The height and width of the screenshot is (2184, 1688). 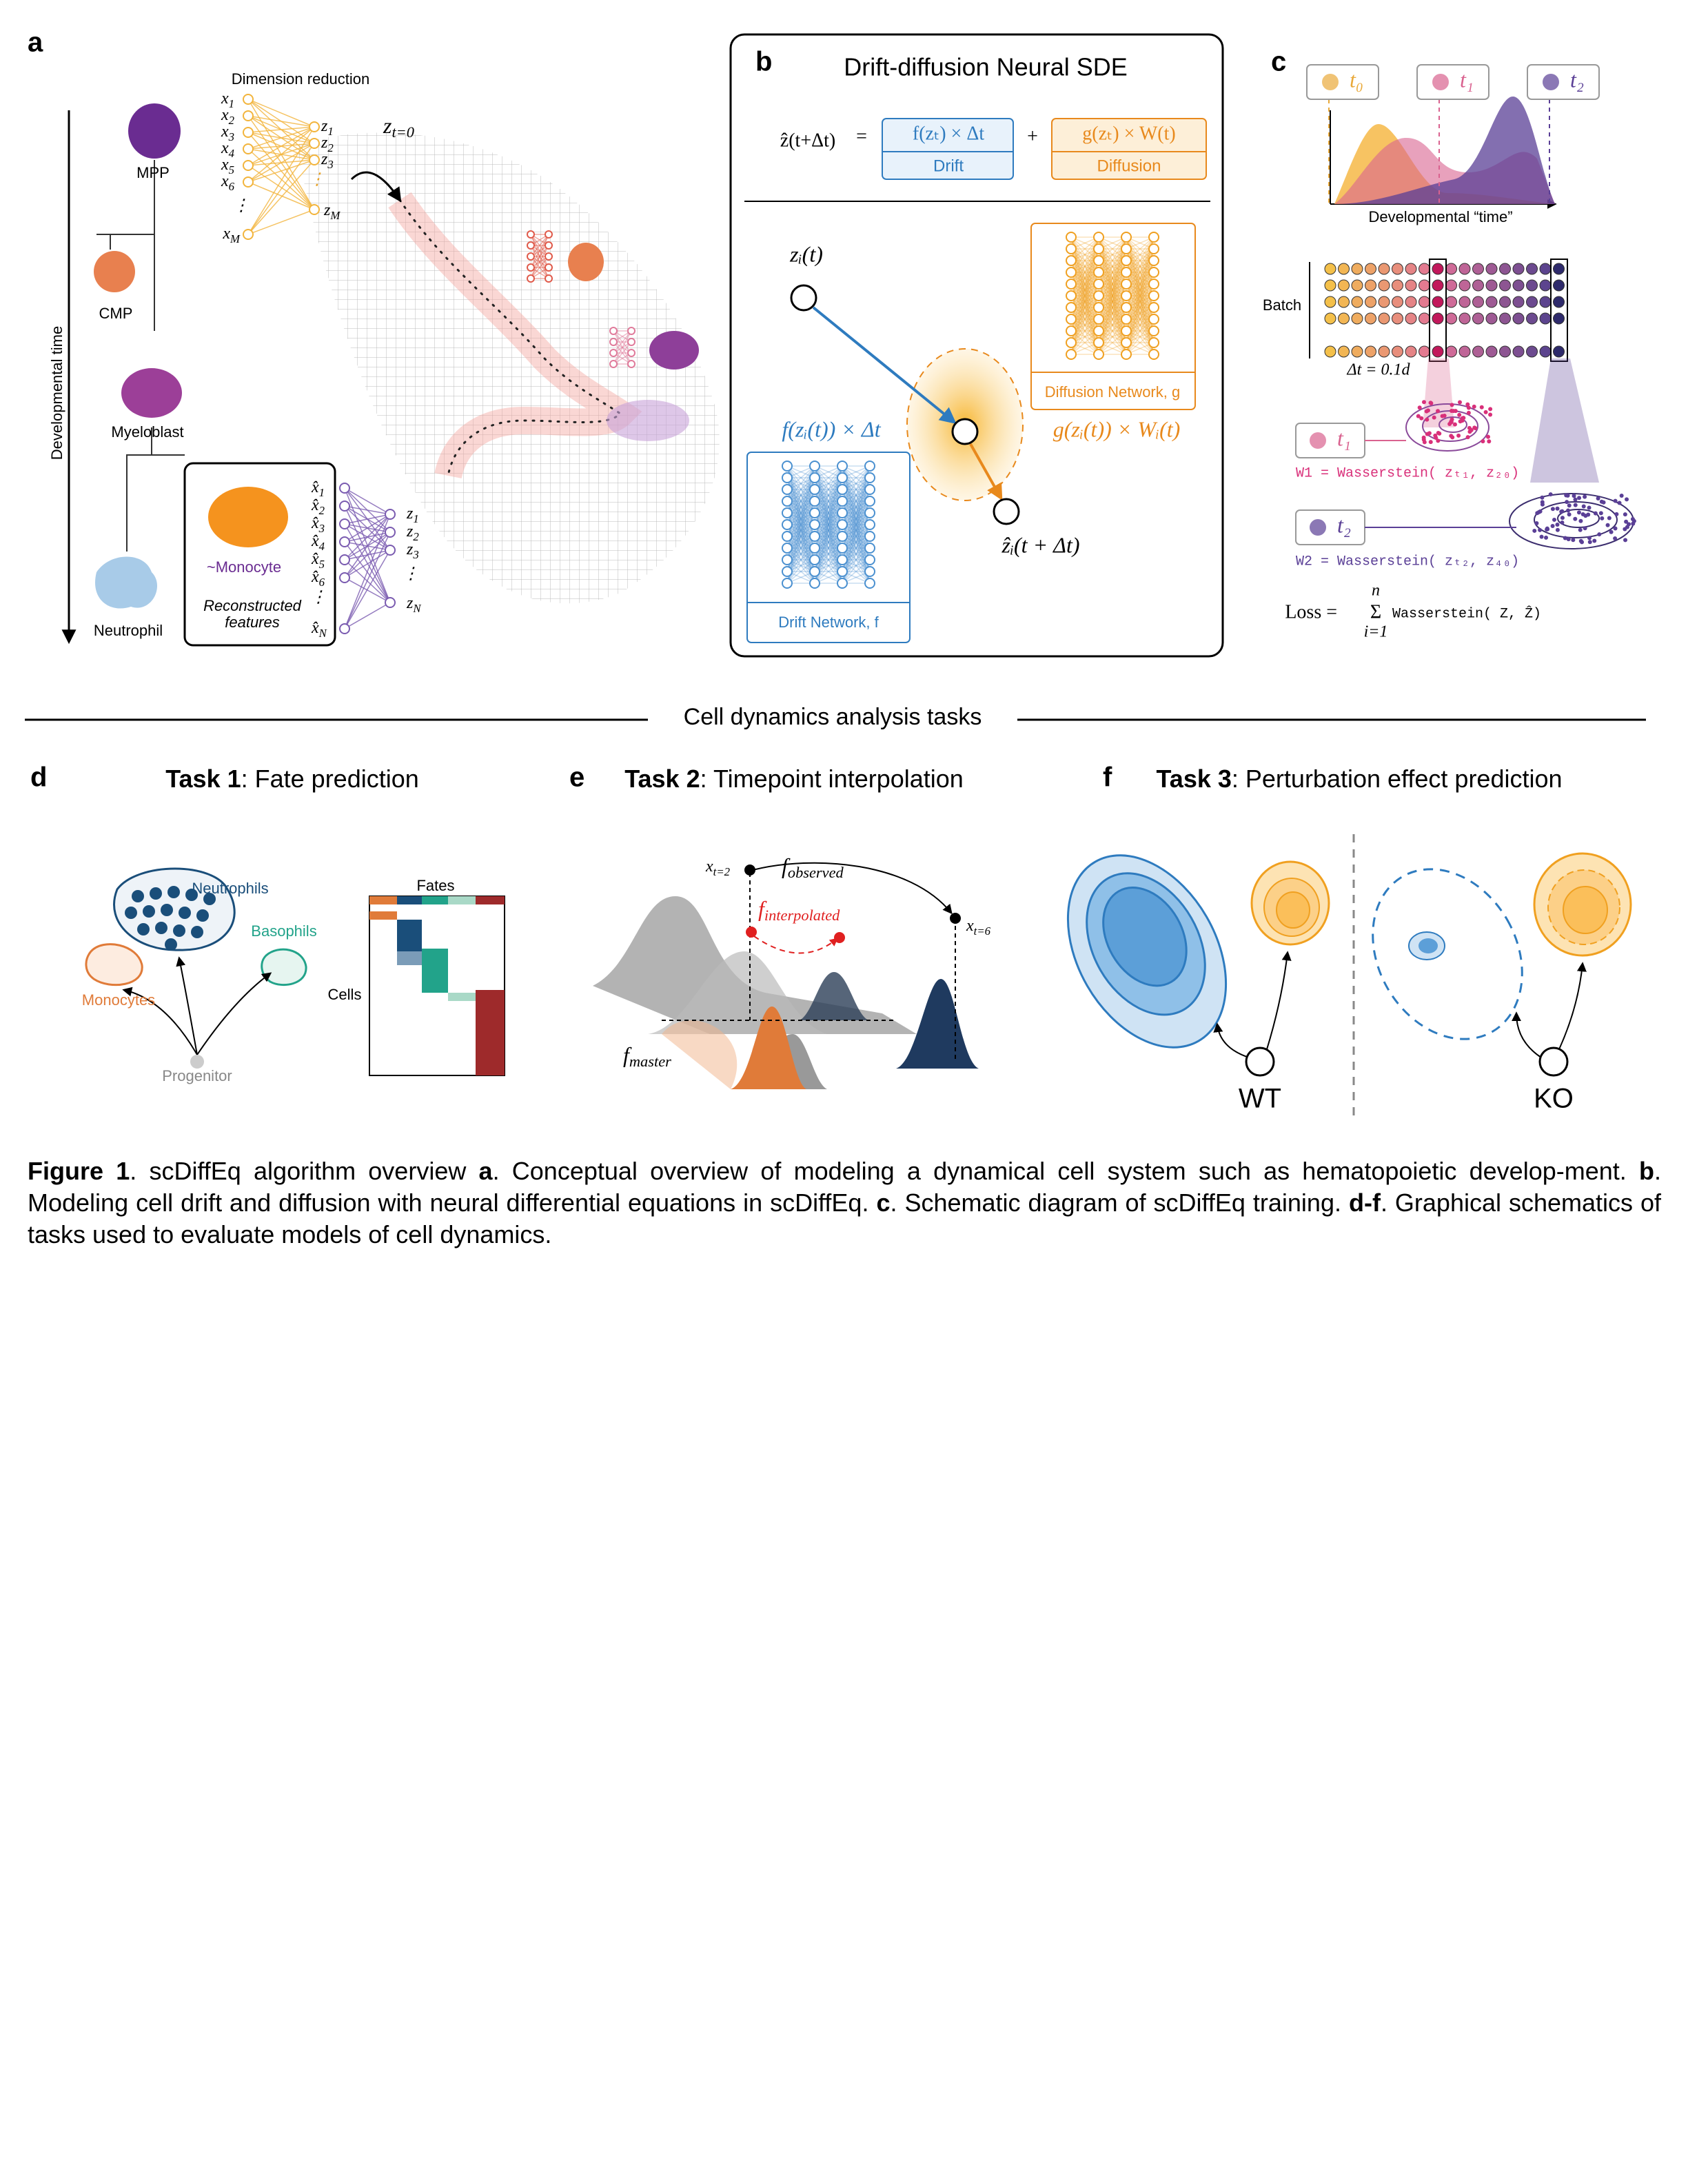 What do you see at coordinates (861, 136) in the screenshot?
I see `equals: =` at bounding box center [861, 136].